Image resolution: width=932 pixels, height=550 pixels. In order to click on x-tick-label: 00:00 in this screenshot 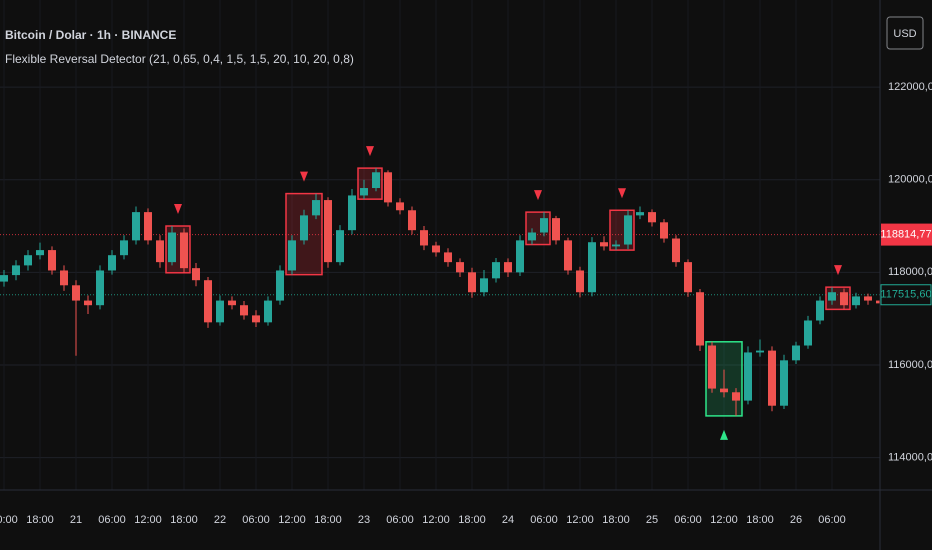, I will do `click(9, 520)`.